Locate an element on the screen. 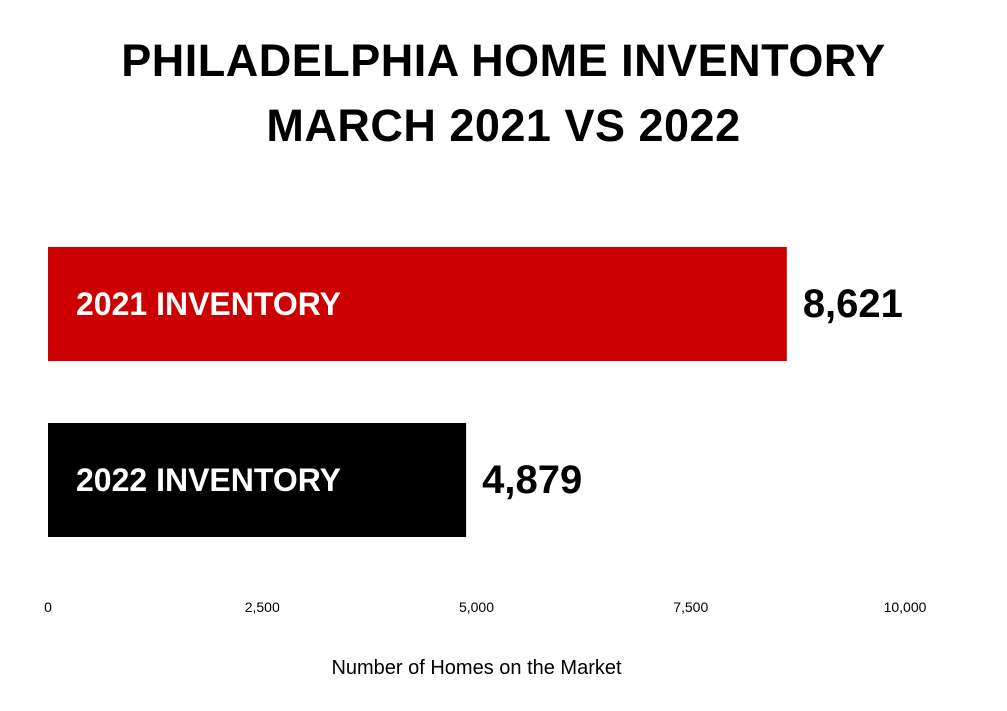  x-tick-label: 5,000 is located at coordinates (476, 607).